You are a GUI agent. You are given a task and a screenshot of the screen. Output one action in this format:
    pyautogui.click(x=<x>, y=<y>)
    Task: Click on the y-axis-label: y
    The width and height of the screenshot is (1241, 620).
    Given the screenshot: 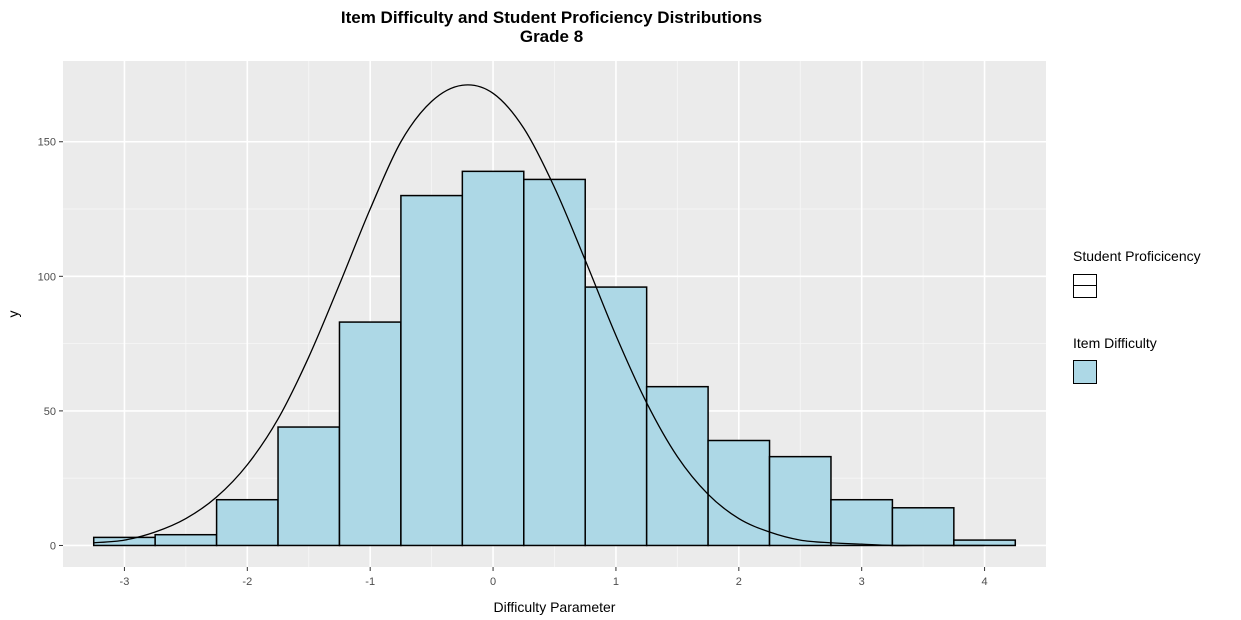 What is the action you would take?
    pyautogui.click(x=13, y=314)
    